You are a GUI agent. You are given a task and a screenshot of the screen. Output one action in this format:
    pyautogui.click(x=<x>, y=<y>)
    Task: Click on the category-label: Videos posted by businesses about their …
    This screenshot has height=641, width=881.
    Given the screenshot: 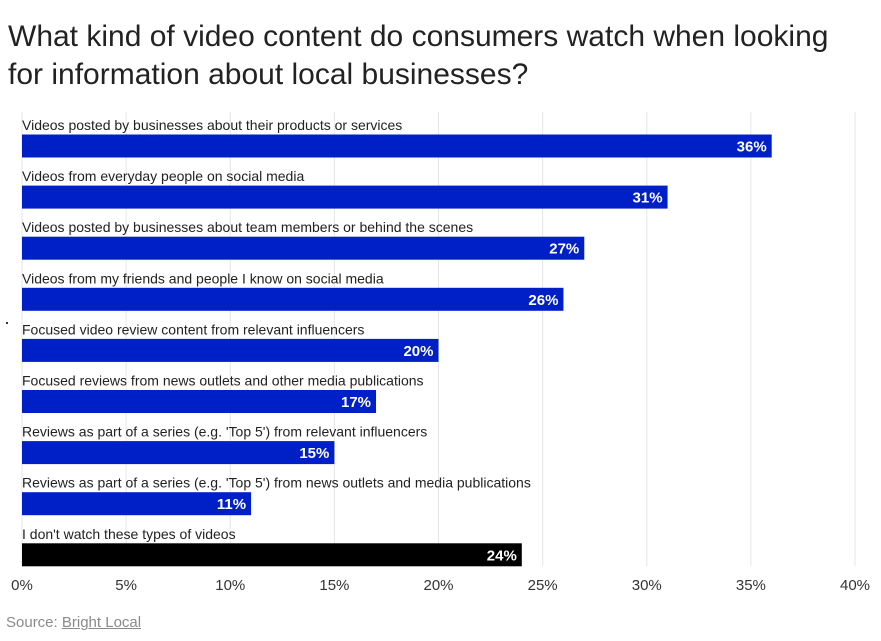 What is the action you would take?
    pyautogui.click(x=212, y=125)
    